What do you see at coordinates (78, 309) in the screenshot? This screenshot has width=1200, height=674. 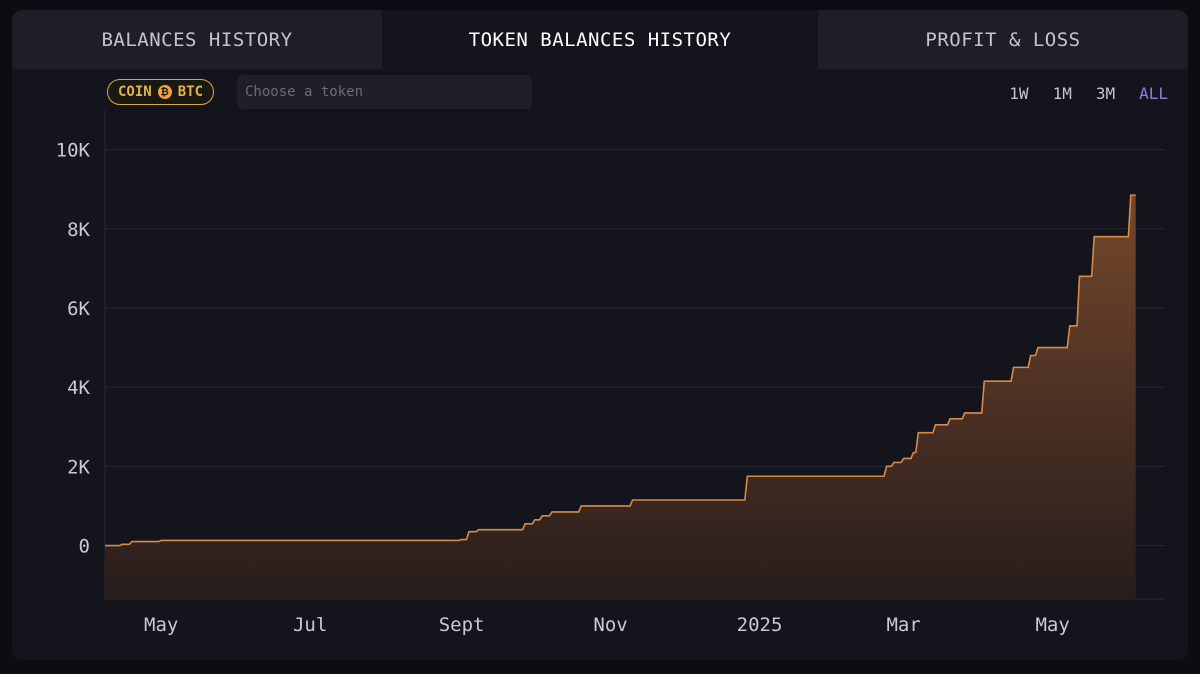 I see `y-tick-label: 6K` at bounding box center [78, 309].